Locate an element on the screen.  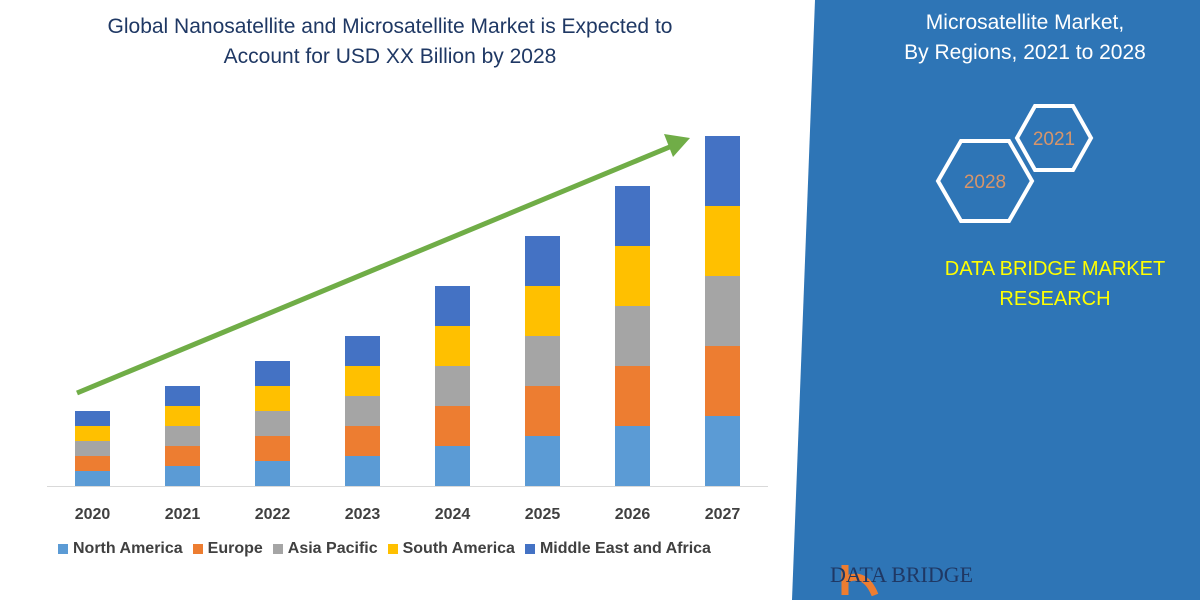
hex-label-2028: 2028 is located at coordinates (985, 182).